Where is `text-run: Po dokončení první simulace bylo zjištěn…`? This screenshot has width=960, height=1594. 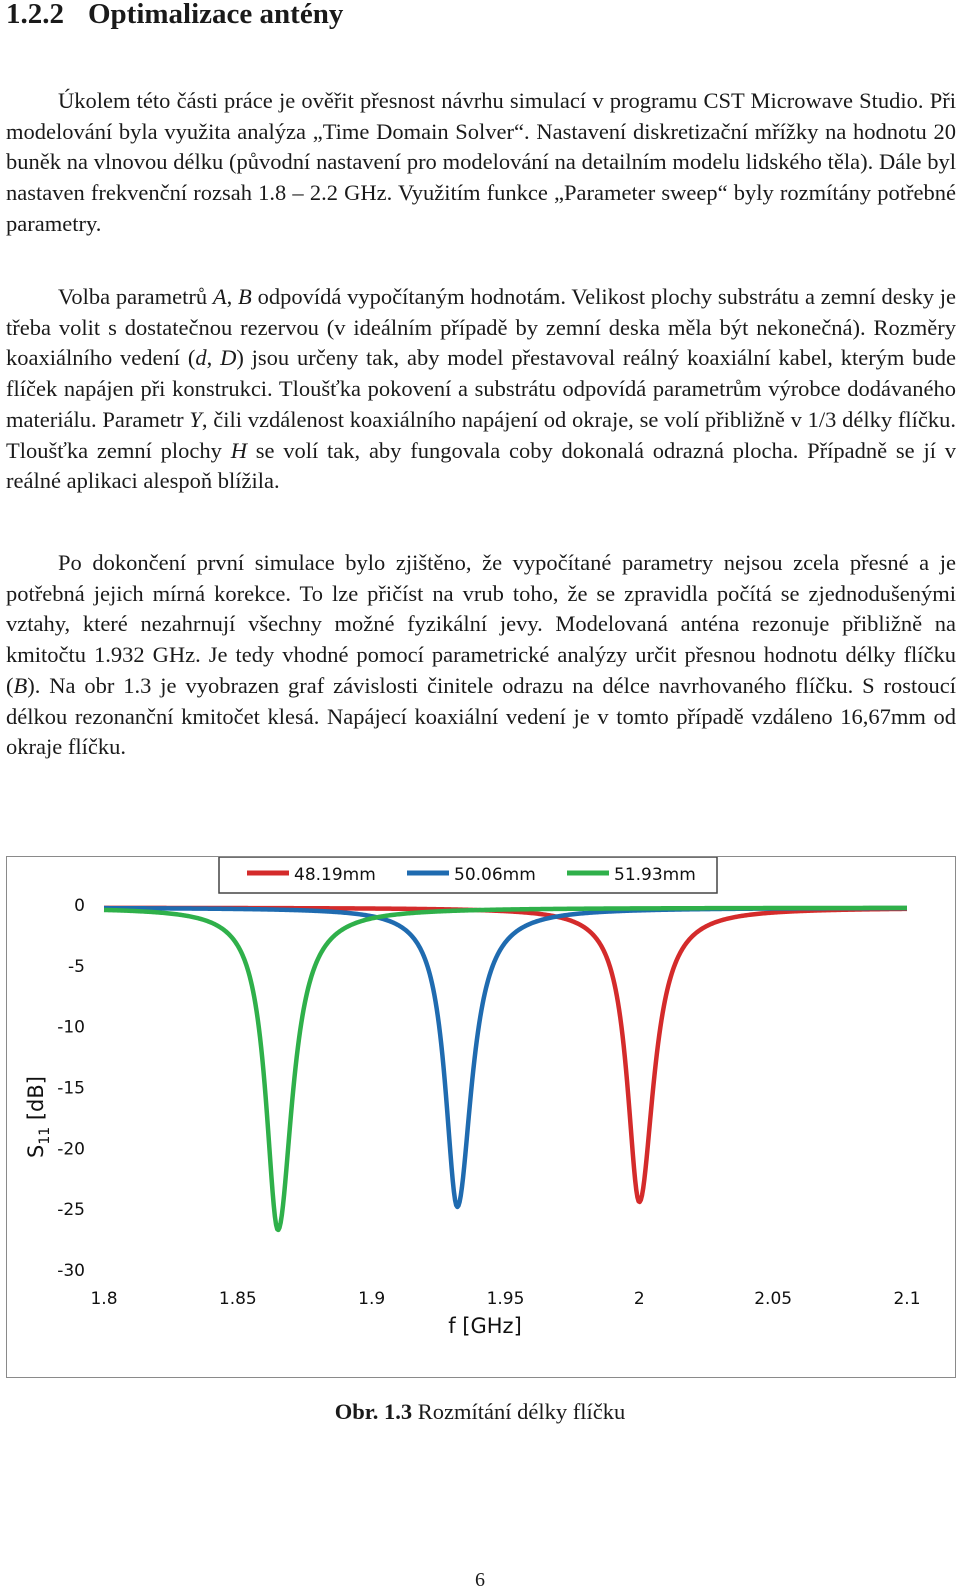
text-run: Po dokončení první simulace bylo zjištěn… is located at coordinates (481, 624).